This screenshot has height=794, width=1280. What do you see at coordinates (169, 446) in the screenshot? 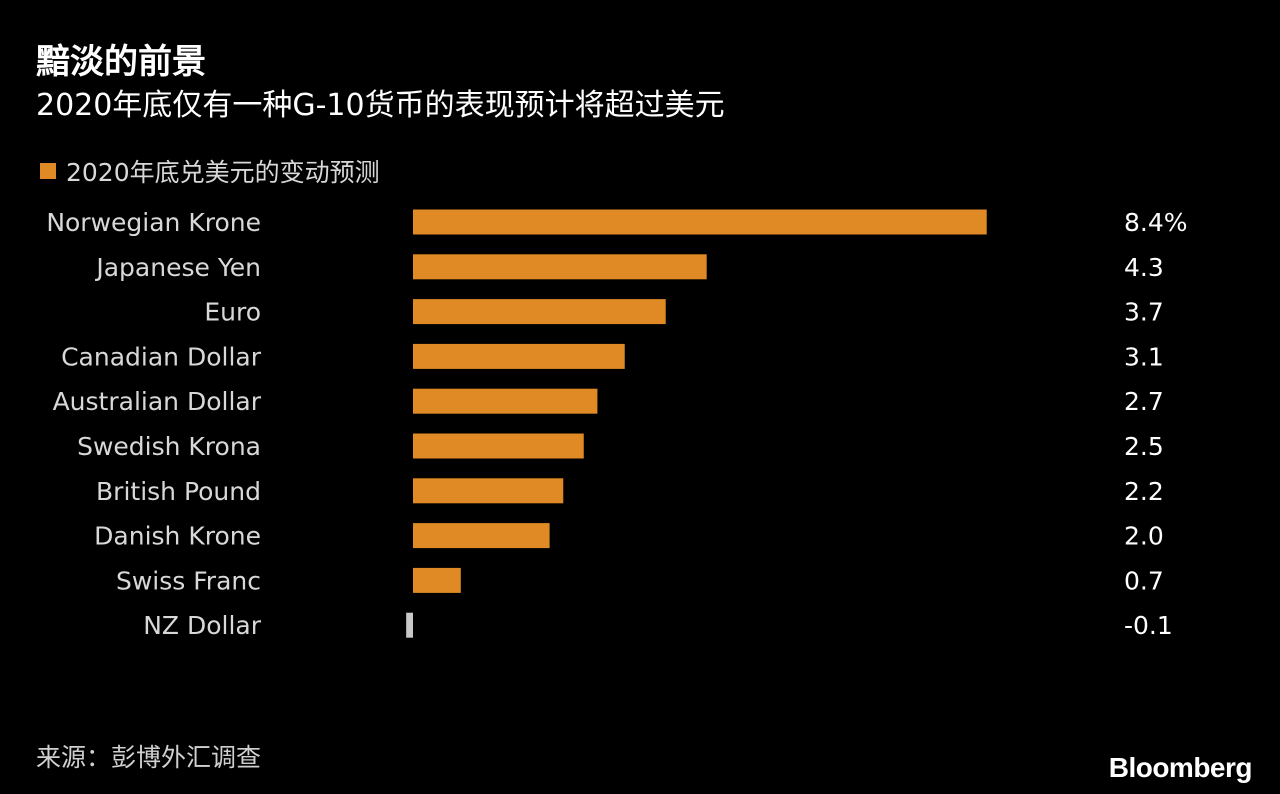
I see `category-label: Swedish Krona` at bounding box center [169, 446].